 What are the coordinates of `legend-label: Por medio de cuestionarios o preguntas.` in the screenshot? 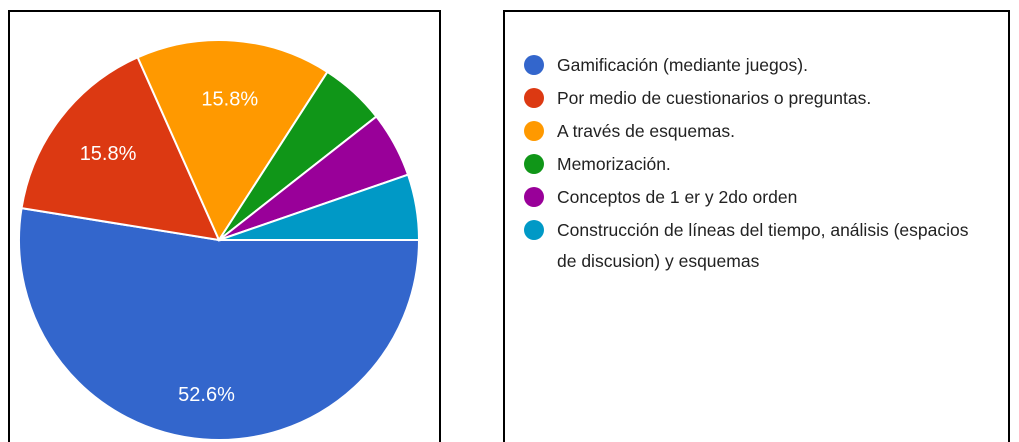 It's located at (714, 98).